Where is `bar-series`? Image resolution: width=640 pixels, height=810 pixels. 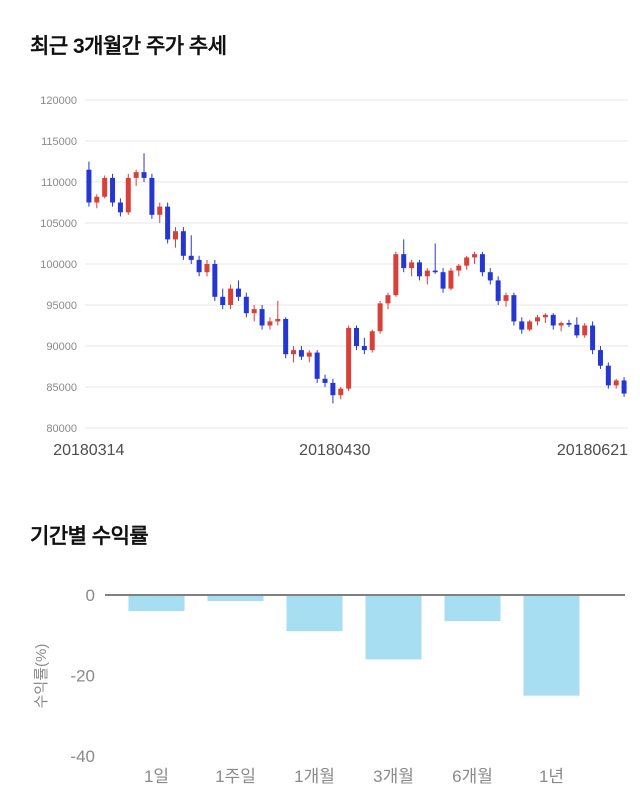 bar-series is located at coordinates (354, 645).